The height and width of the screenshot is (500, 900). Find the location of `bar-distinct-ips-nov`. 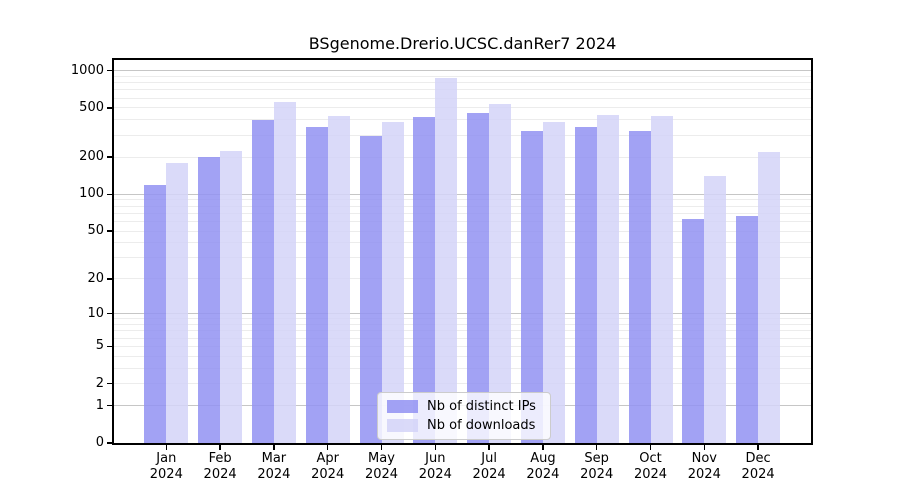

bar-distinct-ips-nov is located at coordinates (693, 330).